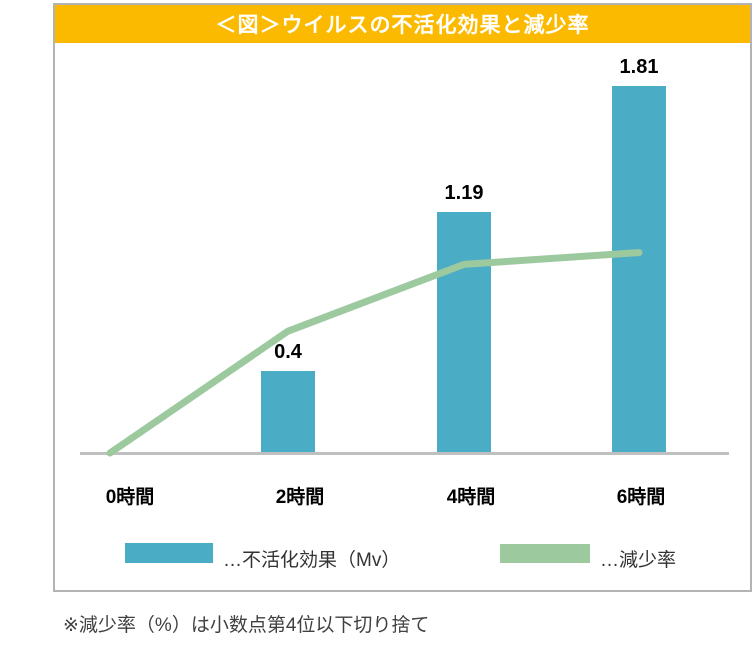 The height and width of the screenshot is (651, 754). What do you see at coordinates (169, 553) in the screenshot?
I see `legend-swatch-inactivation` at bounding box center [169, 553].